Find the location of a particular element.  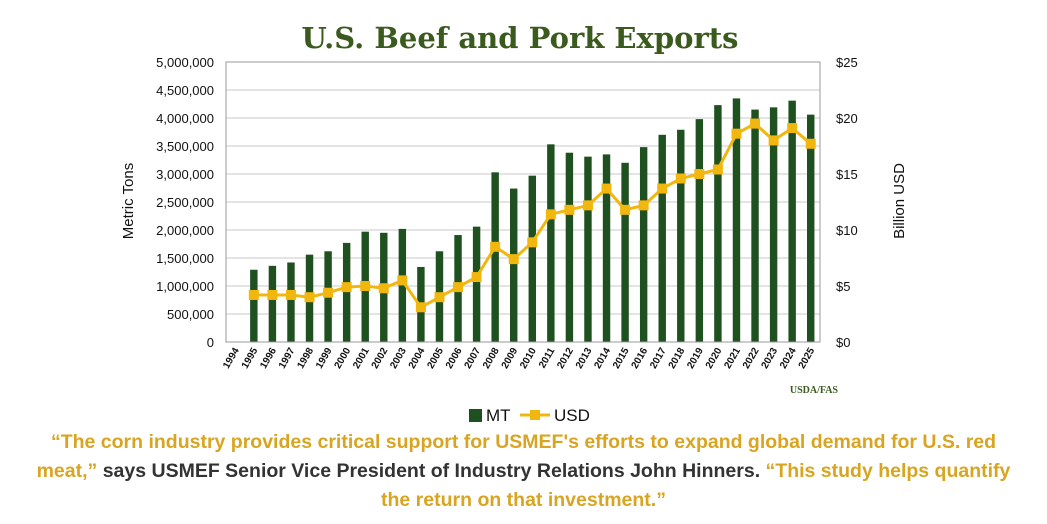

x-tick-label: 2004 is located at coordinates (417, 358).